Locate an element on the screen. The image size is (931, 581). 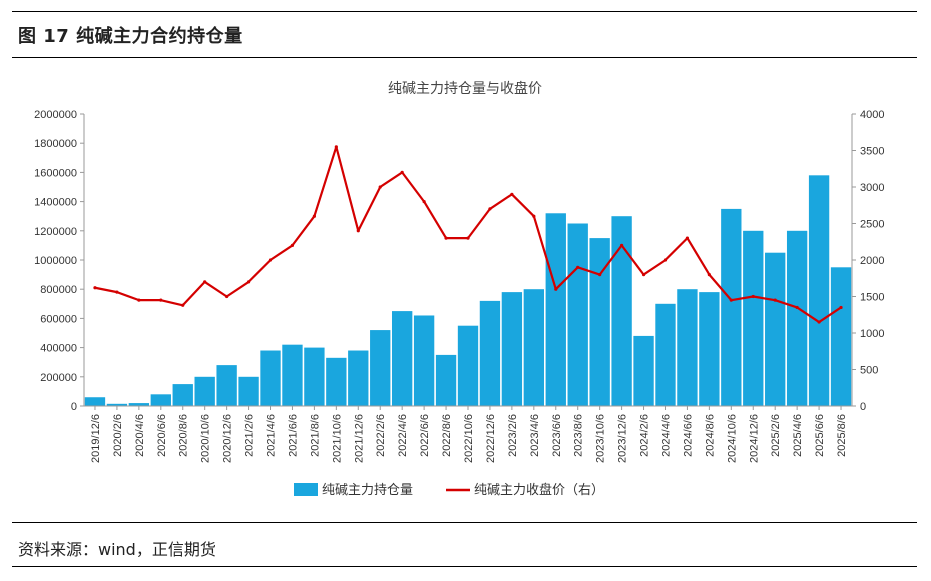
x-tick-label: 2025/6/6 is located at coordinates (820, 435).